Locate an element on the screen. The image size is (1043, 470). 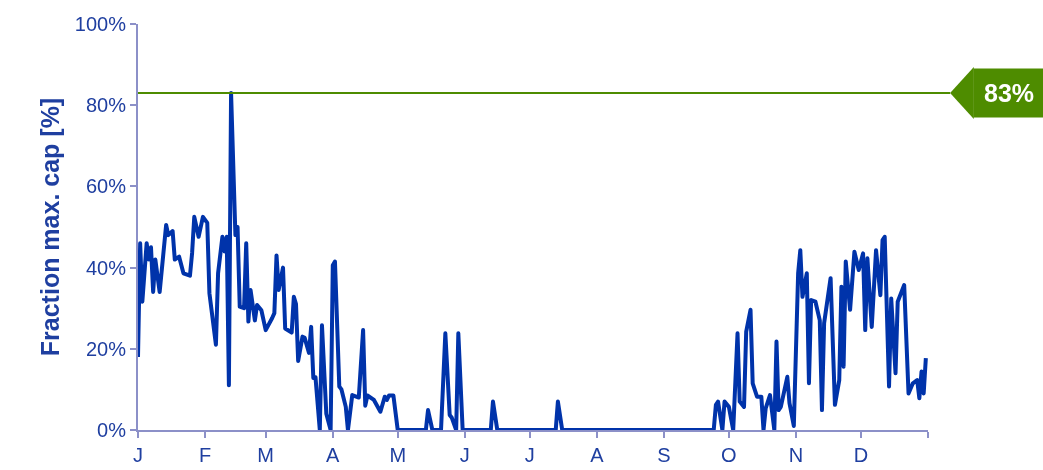
y-tick-label: 100% is located at coordinates (100, 24).